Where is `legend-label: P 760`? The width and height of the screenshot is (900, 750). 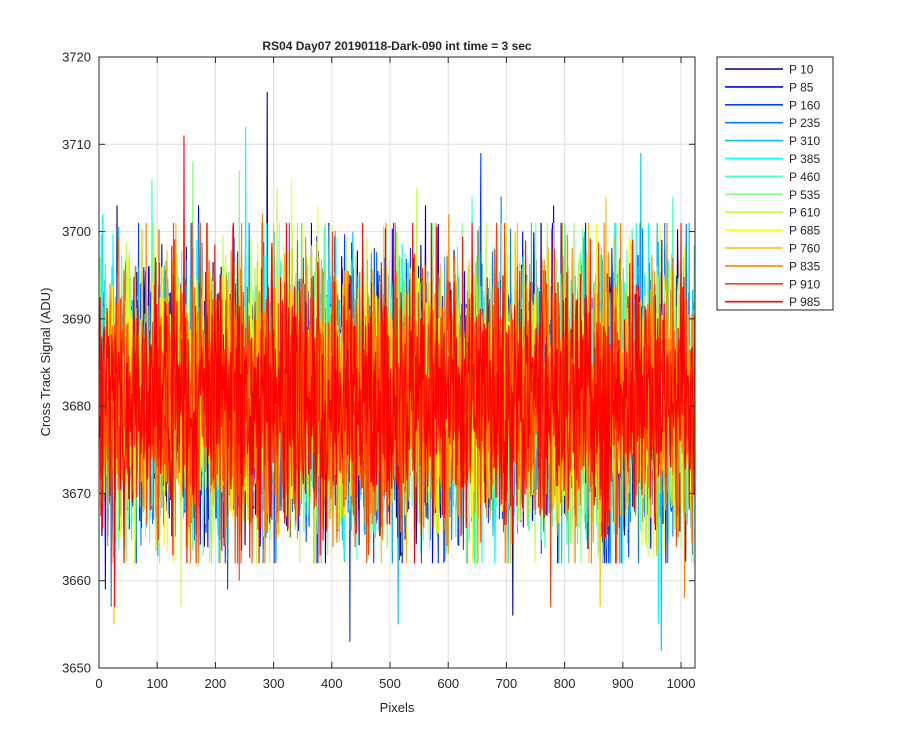
legend-label: P 760 is located at coordinates (804, 249).